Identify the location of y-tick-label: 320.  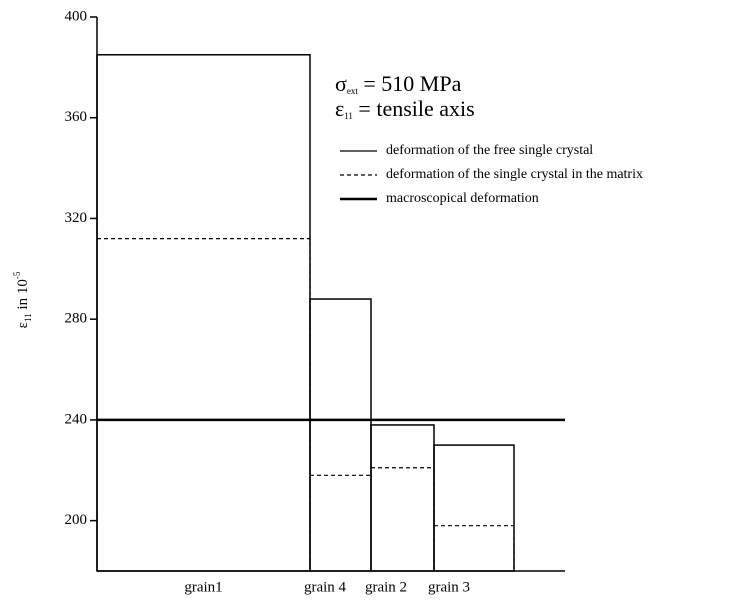
(76, 218).